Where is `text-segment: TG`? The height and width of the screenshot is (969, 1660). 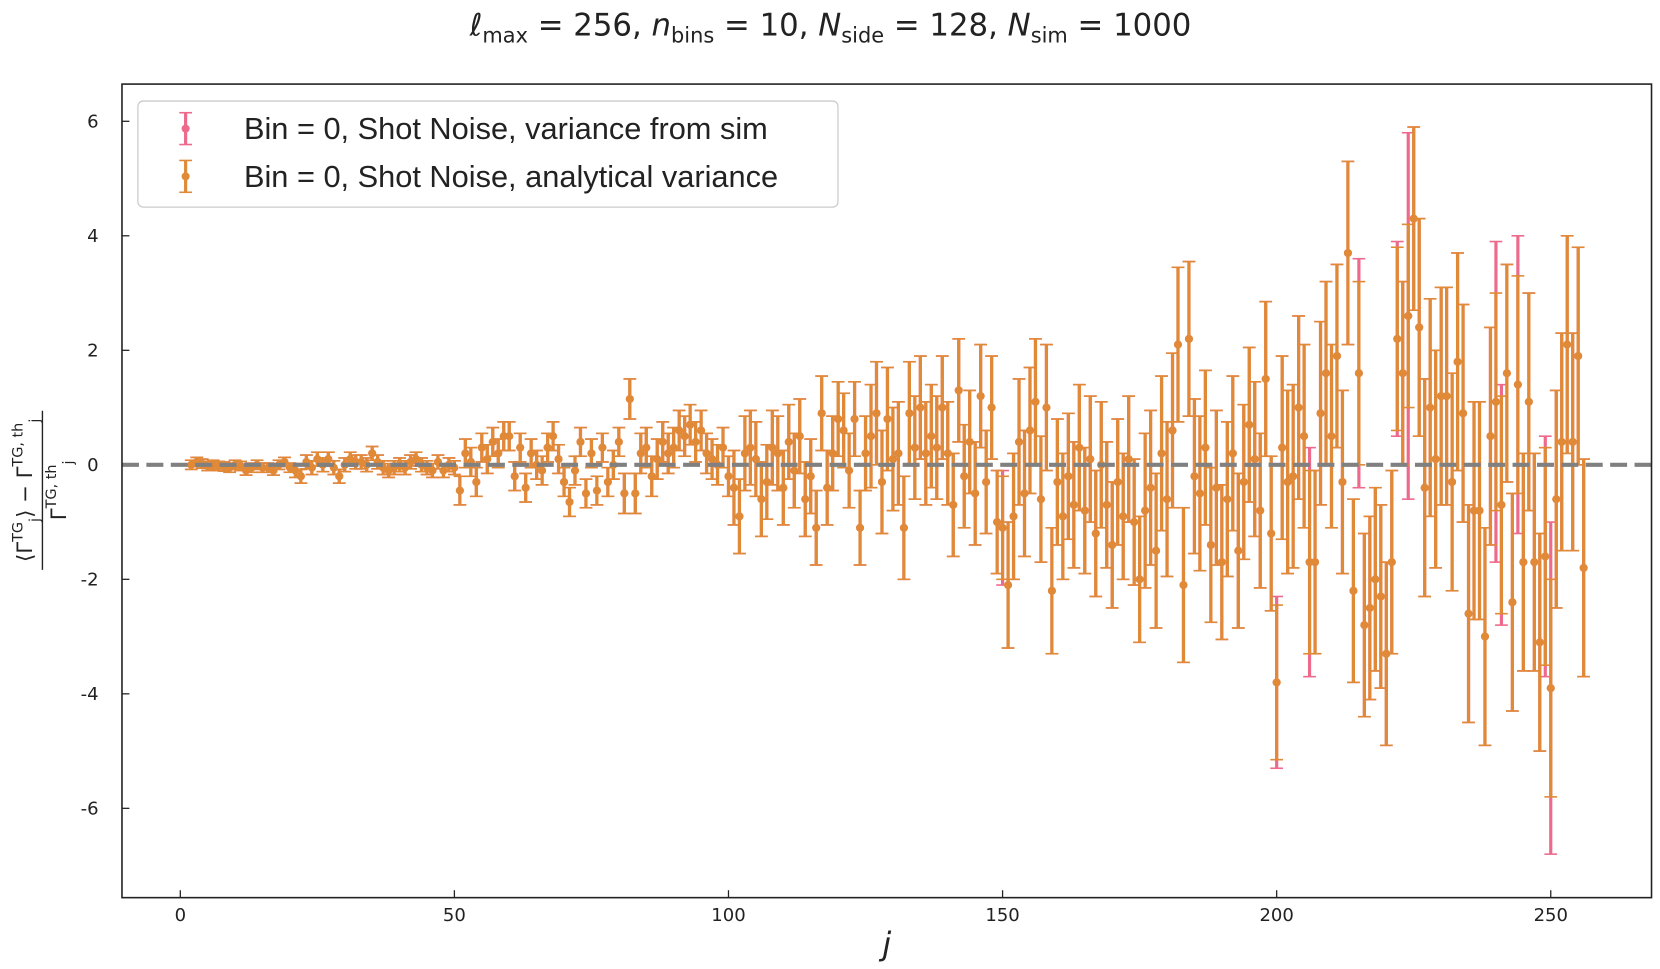
text-segment: TG is located at coordinates (18, 532).